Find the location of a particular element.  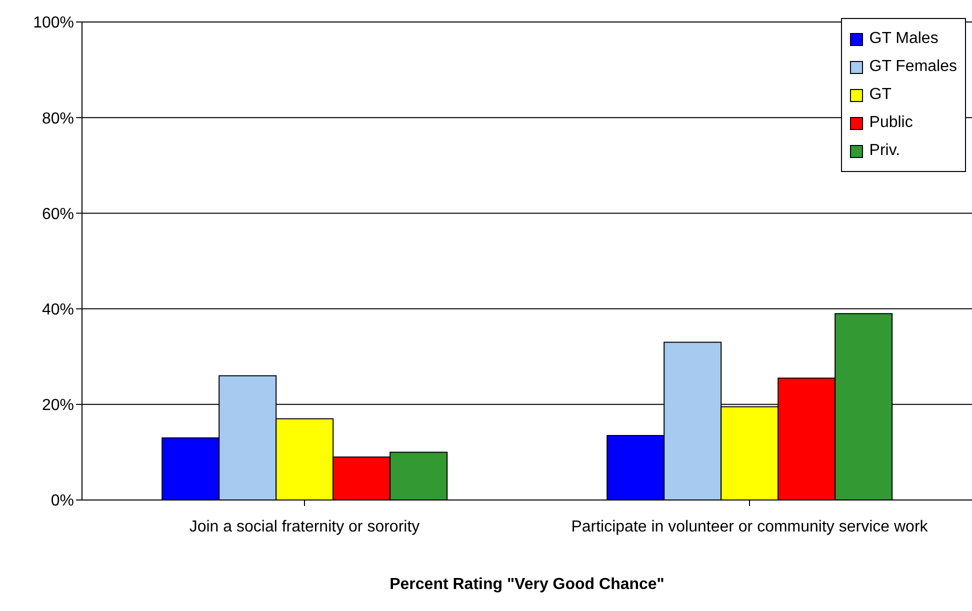

legend-label: GT Males is located at coordinates (904, 39).